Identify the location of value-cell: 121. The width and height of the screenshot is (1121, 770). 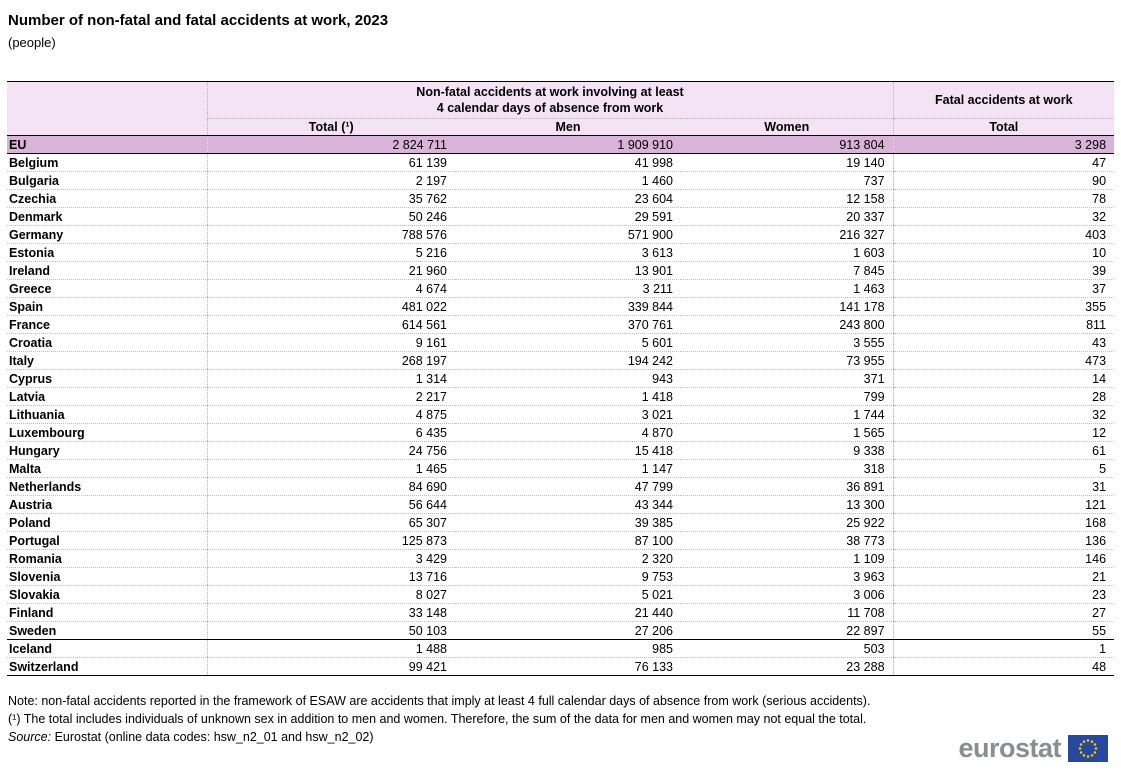
(1003, 504).